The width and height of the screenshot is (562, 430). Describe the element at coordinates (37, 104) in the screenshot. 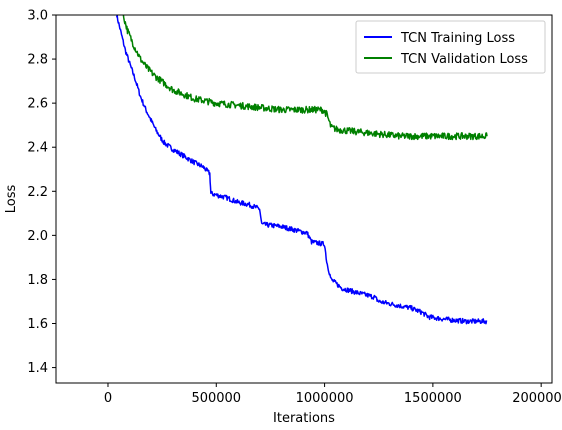

I see `y-tick-label: 2.6` at that location.